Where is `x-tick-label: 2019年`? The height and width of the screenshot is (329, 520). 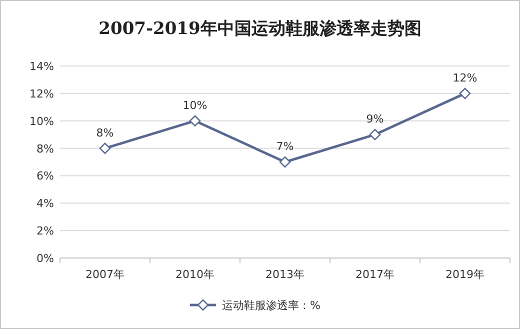 x-tick-label: 2019年 is located at coordinates (465, 274).